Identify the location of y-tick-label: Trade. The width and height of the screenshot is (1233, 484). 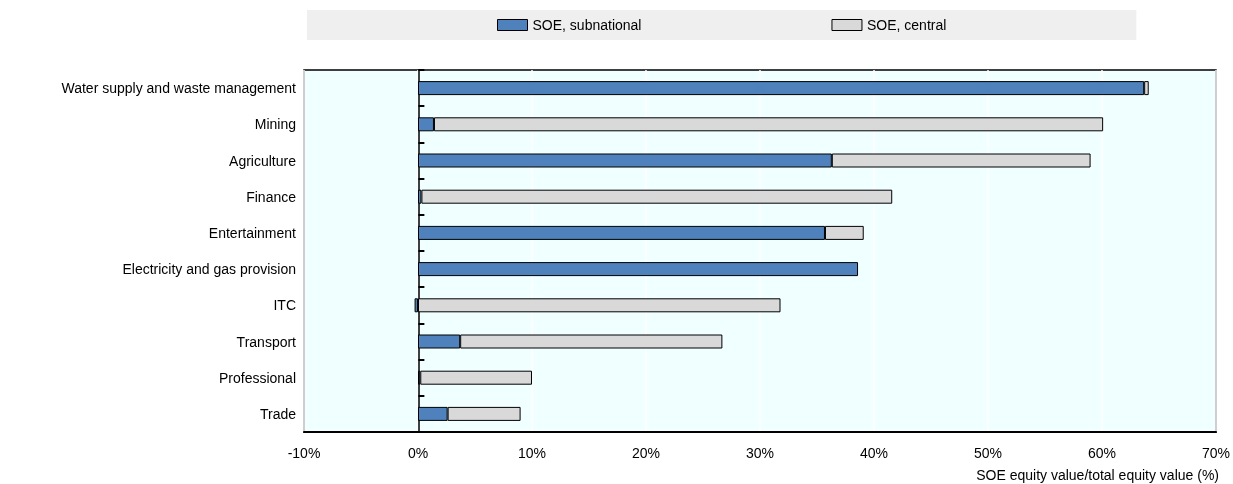
(278, 413).